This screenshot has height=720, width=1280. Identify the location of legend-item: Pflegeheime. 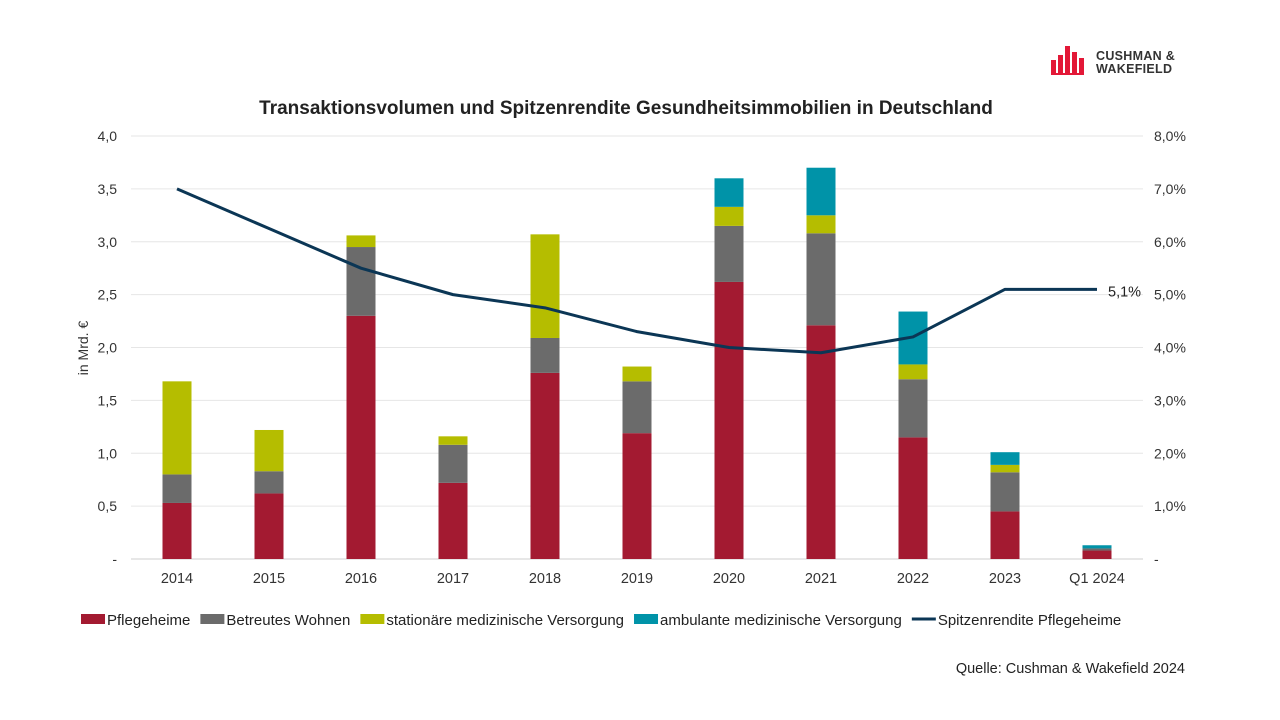
(135, 620).